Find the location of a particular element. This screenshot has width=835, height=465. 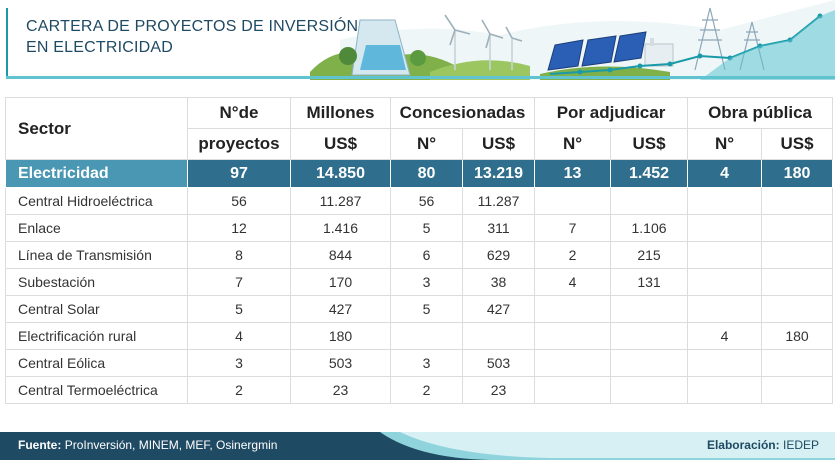

col-header-millones-unit: US$ is located at coordinates (340, 144).